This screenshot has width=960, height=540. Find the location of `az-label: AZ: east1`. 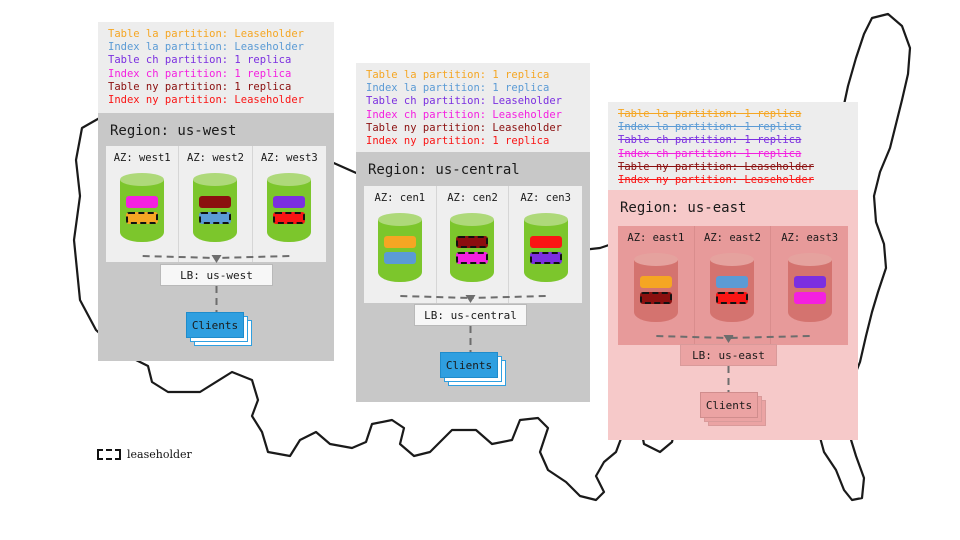

az-label: AZ: east1 is located at coordinates (656, 238).